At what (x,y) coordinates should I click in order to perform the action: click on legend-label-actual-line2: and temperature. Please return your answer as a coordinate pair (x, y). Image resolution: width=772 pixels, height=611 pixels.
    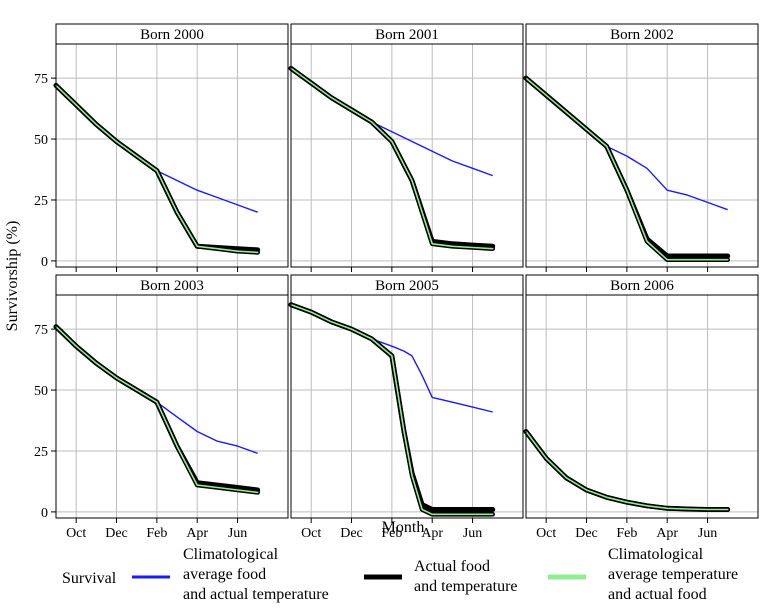
    Looking at the image, I should click on (466, 586).